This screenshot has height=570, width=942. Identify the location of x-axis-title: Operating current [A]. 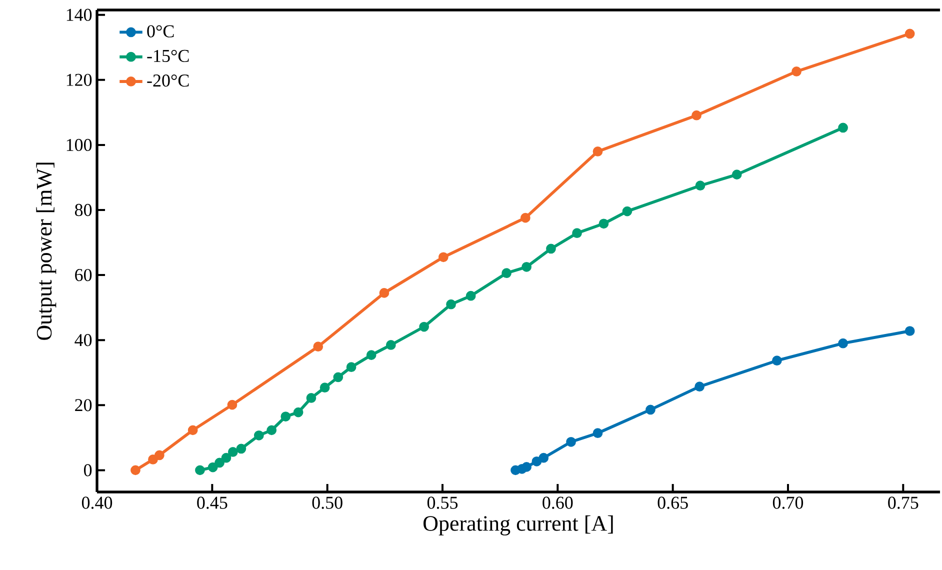
(518, 525).